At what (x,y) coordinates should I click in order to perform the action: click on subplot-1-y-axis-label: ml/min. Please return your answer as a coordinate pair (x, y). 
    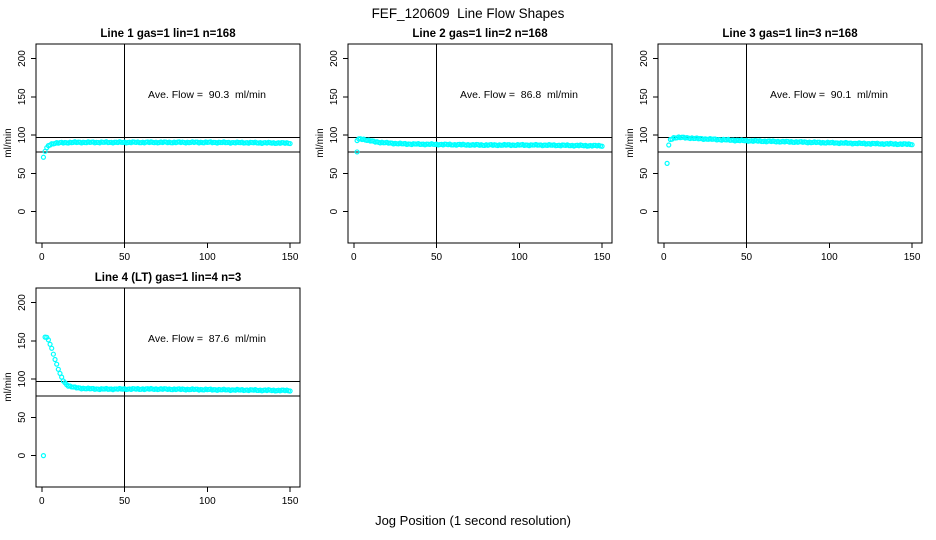
    Looking at the image, I should click on (8, 142).